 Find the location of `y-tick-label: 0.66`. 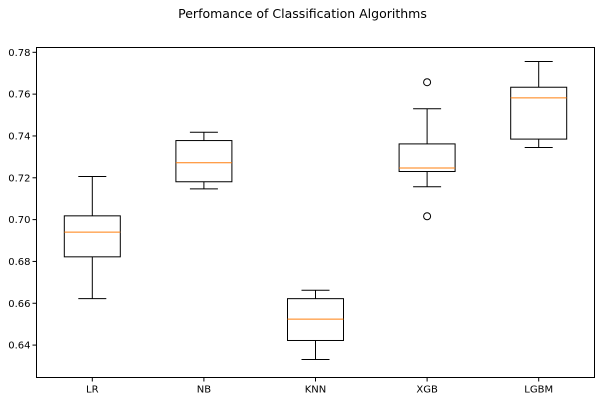

y-tick-label: 0.66 is located at coordinates (19, 304).